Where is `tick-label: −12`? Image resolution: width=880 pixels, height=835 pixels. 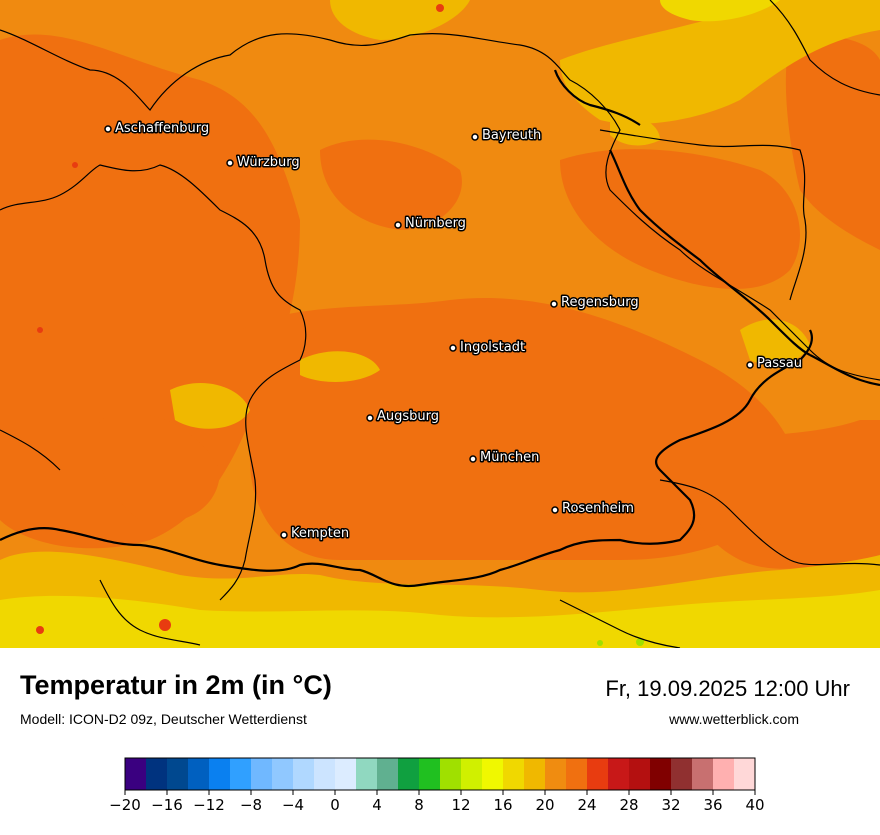
tick-label: −12 is located at coordinates (209, 805).